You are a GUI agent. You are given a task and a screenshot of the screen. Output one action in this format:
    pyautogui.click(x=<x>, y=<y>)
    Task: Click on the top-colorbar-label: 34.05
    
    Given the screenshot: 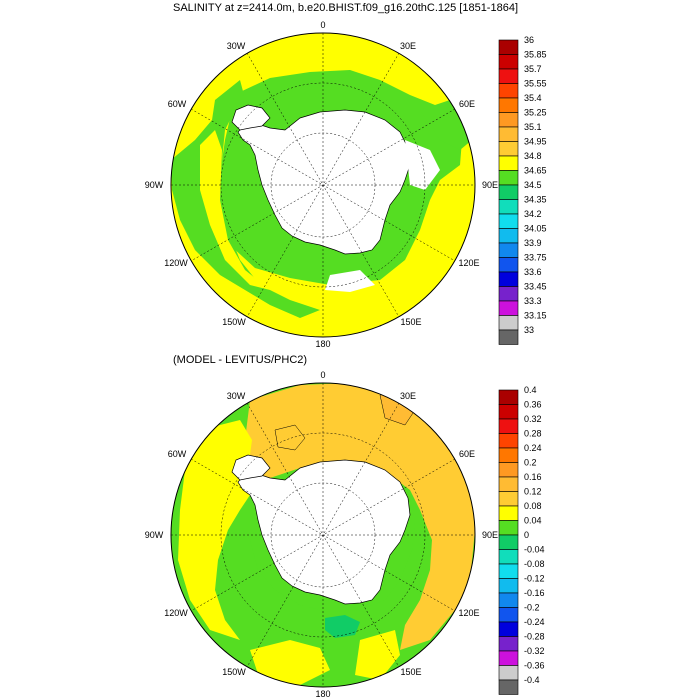 What is the action you would take?
    pyautogui.click(x=535, y=229)
    